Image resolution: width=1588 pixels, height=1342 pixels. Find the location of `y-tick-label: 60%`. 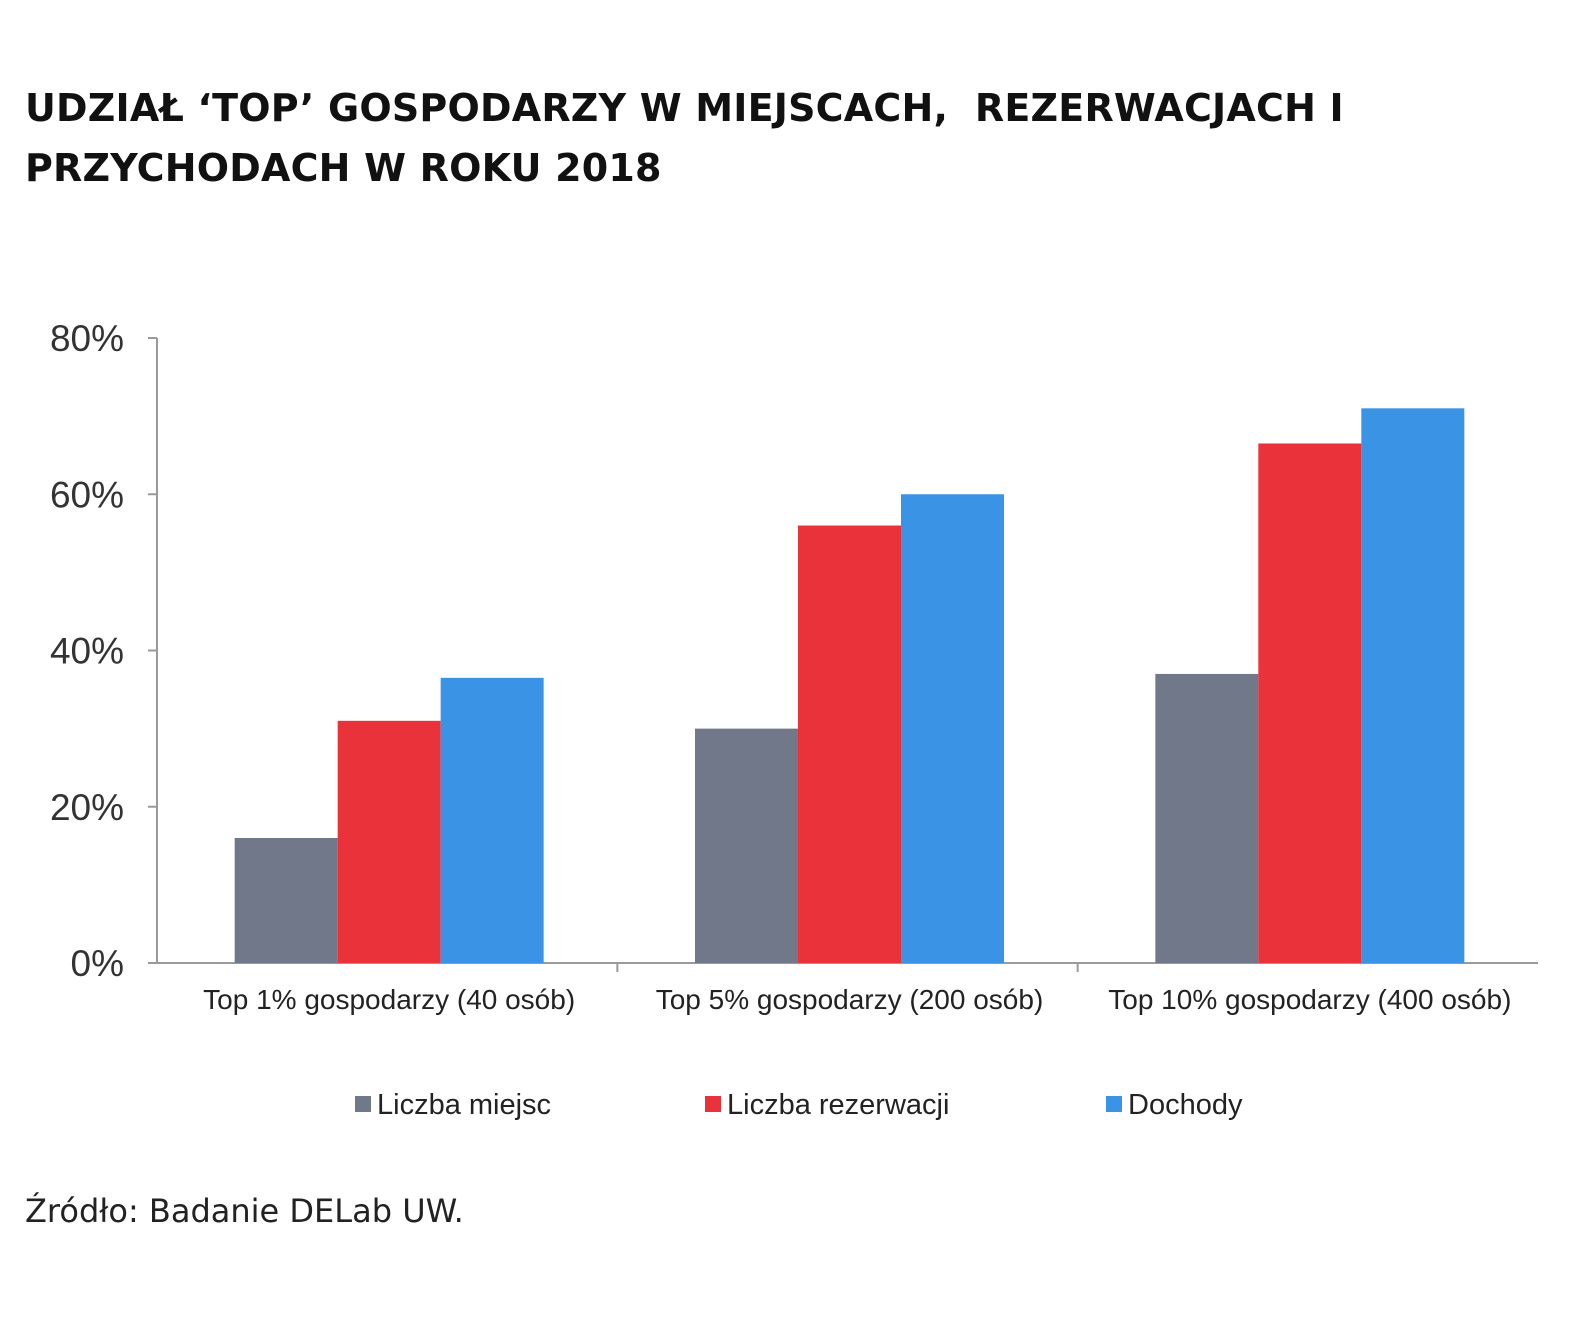

y-tick-label: 60% is located at coordinates (87, 494).